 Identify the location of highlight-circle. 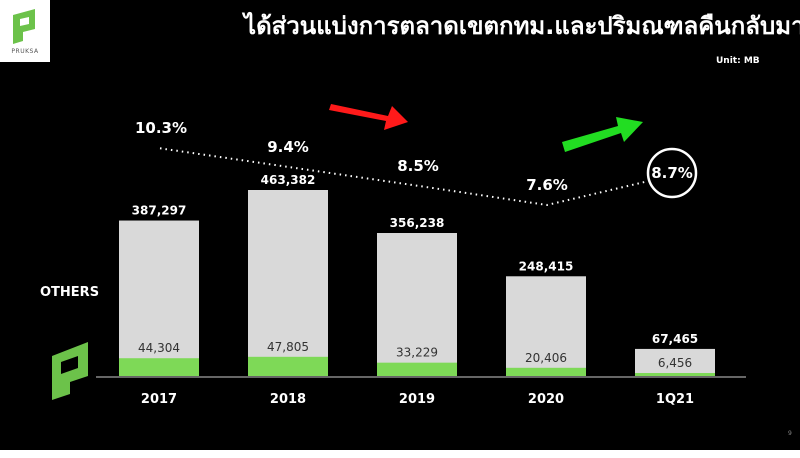
(672, 173).